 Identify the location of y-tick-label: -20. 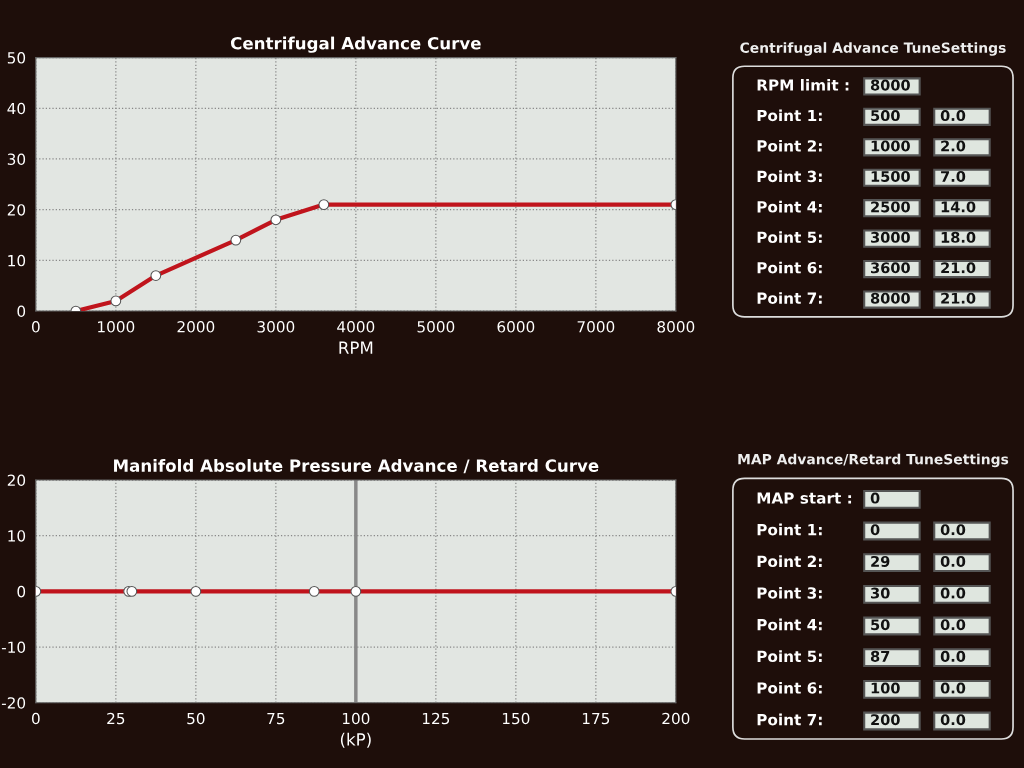
(13, 703).